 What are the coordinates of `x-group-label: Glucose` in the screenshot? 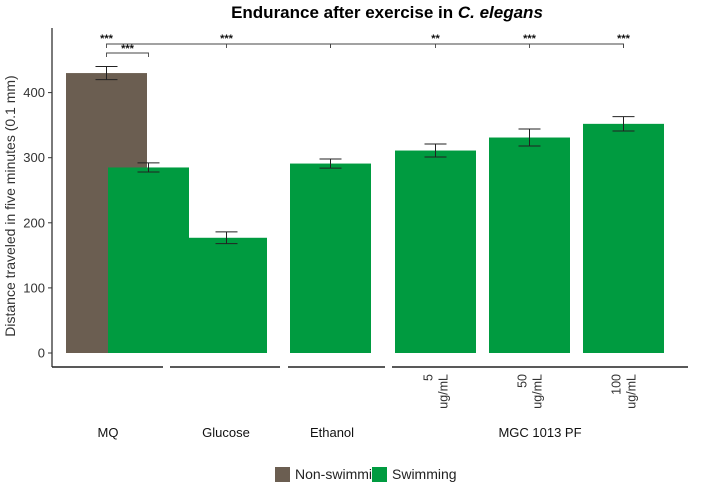 It's located at (226, 432).